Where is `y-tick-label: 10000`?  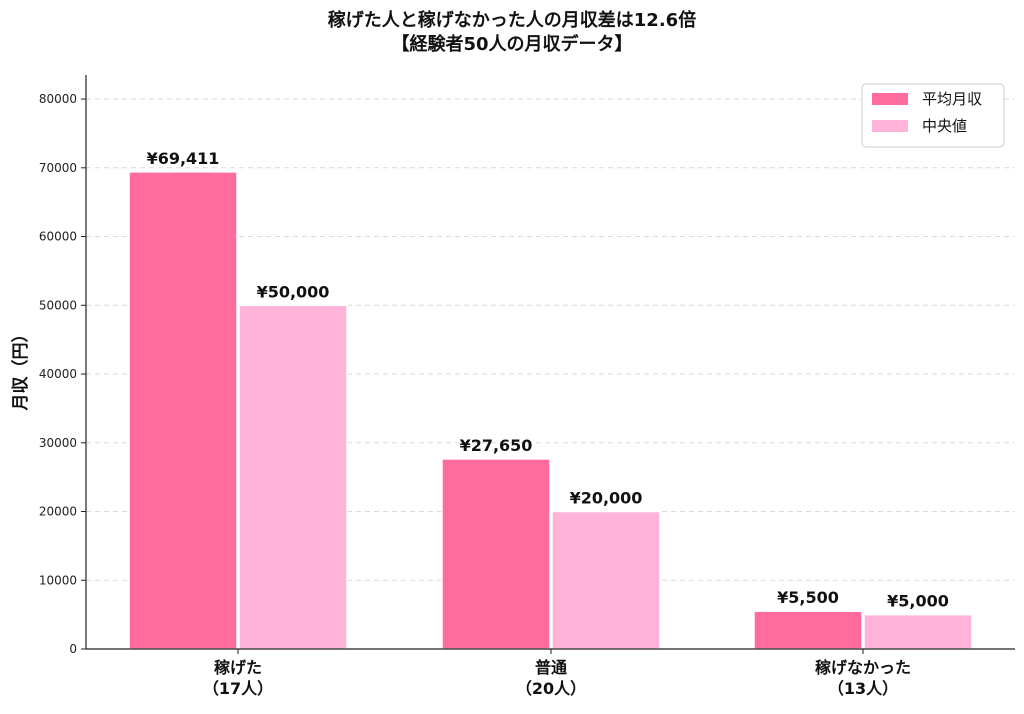
y-tick-label: 10000 is located at coordinates (58, 580).